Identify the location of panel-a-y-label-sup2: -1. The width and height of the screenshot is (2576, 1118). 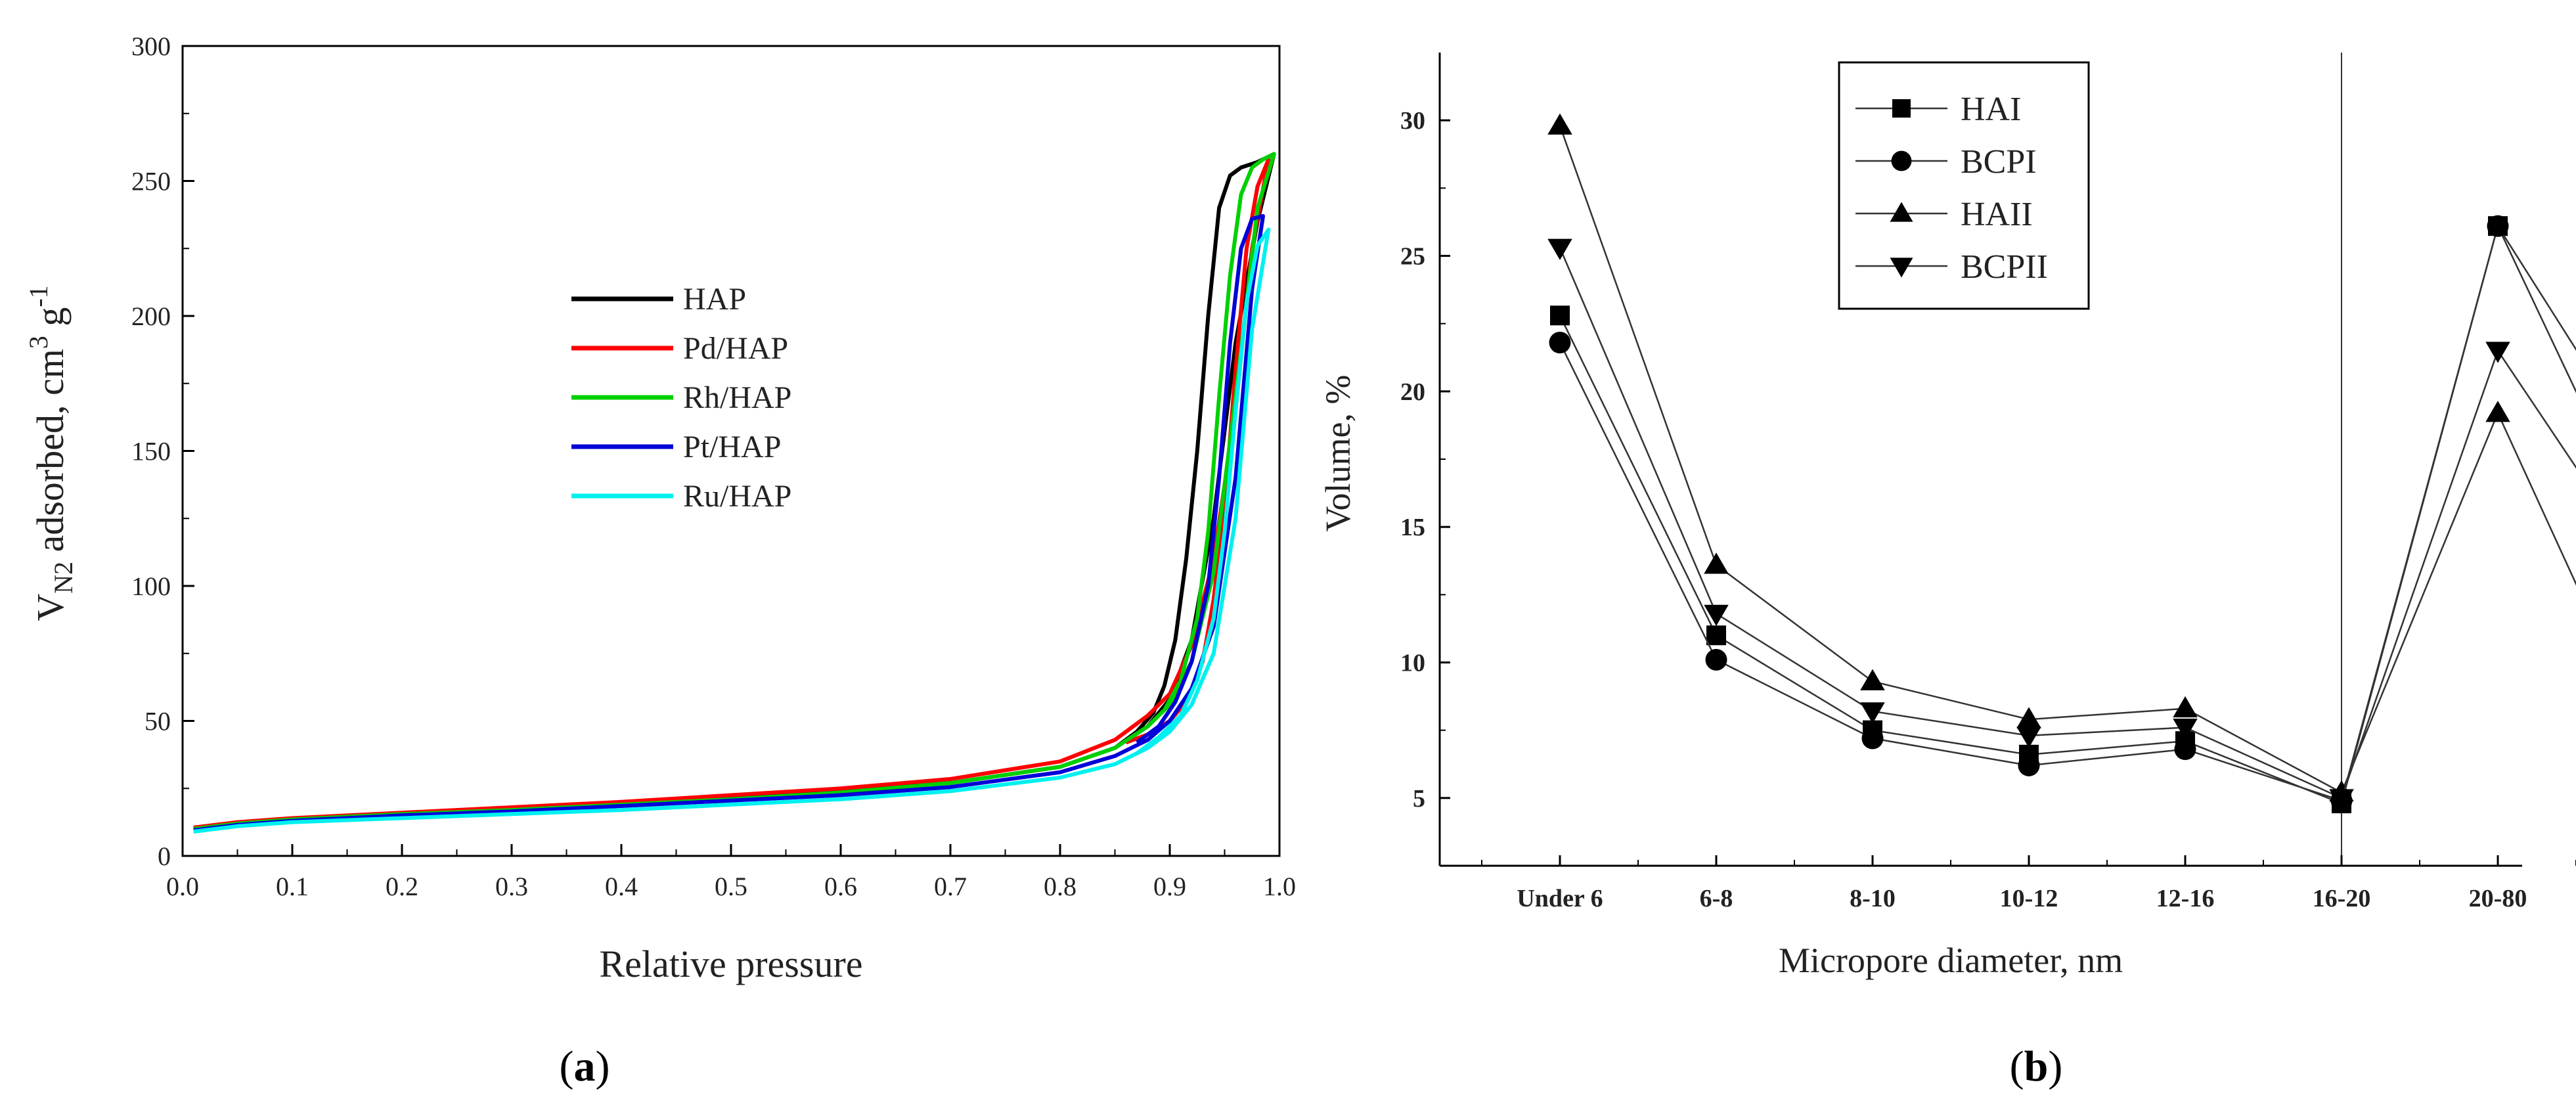
(38, 296).